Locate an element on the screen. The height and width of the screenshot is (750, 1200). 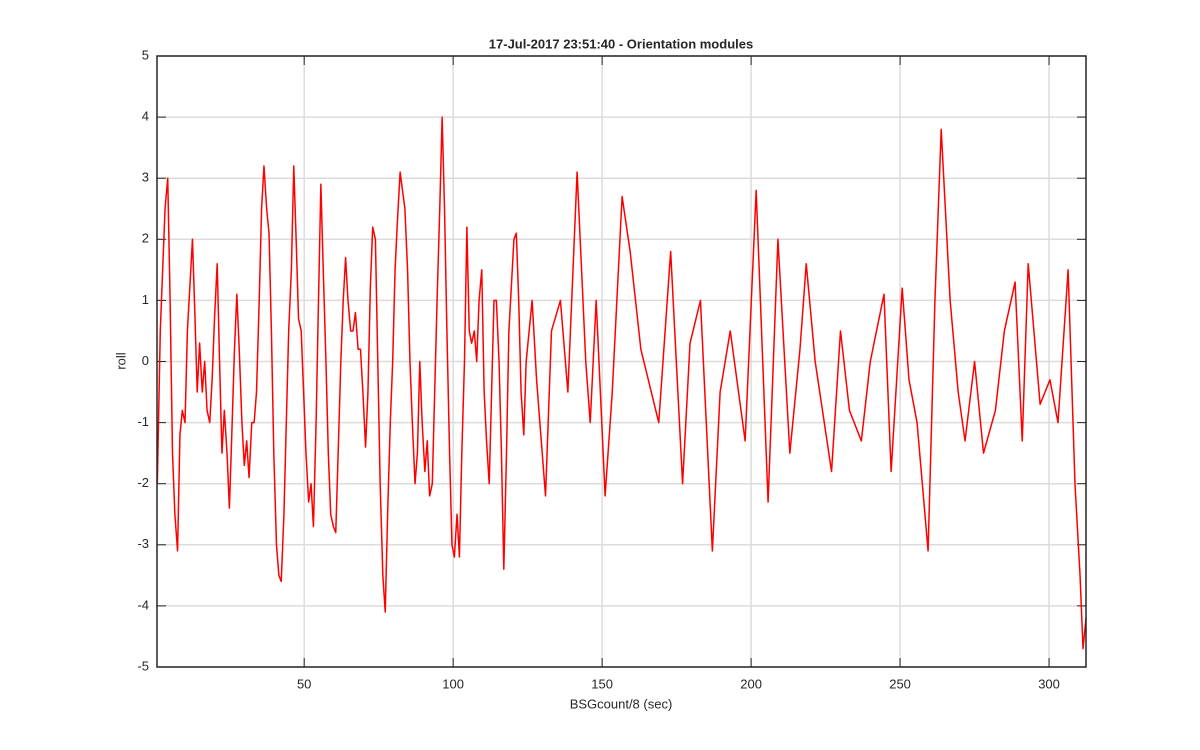
y-tick-label: 1 is located at coordinates (145, 299).